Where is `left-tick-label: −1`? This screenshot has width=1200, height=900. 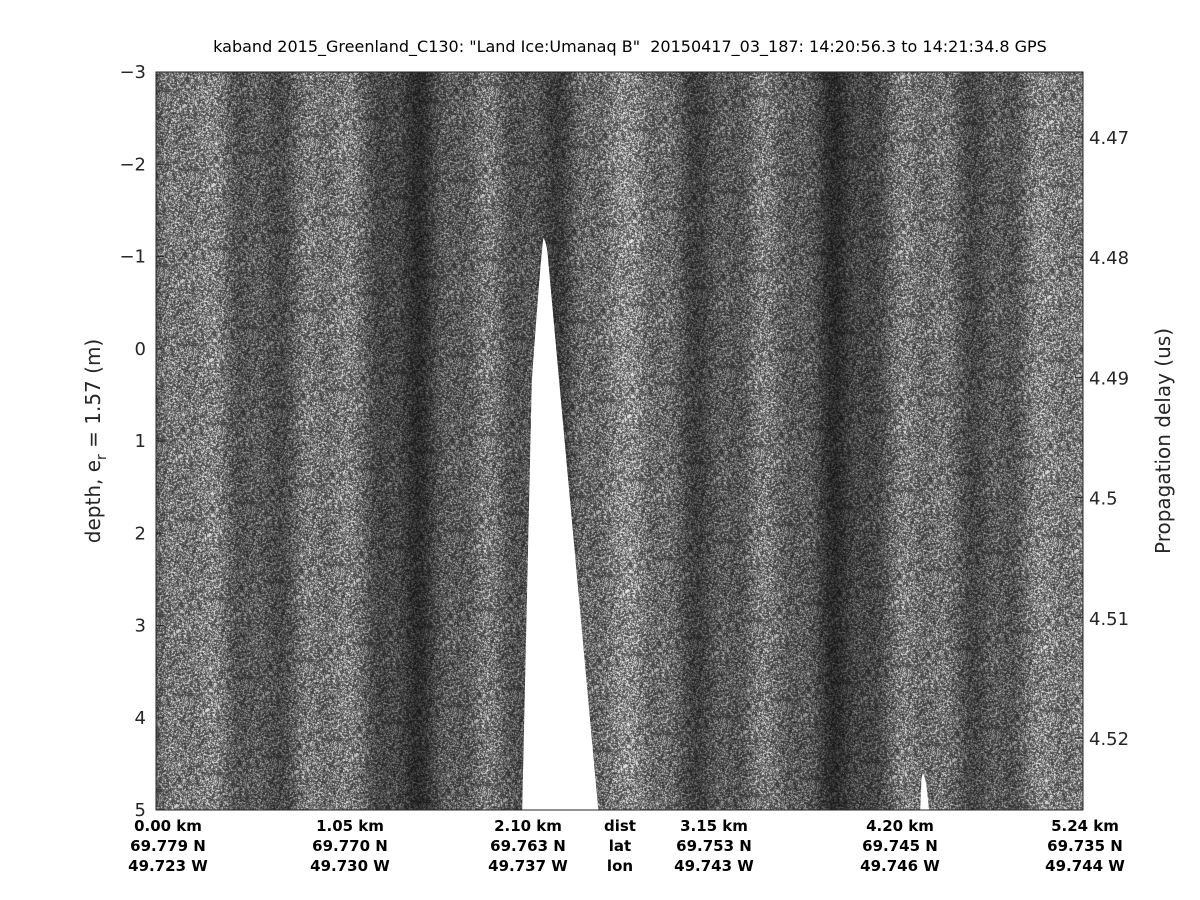 left-tick-label: −1 is located at coordinates (132, 257).